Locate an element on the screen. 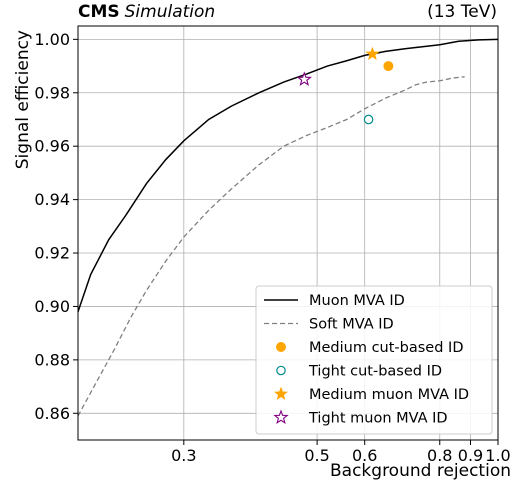  y-axis-label: Signal efficiency is located at coordinates (23, 99).